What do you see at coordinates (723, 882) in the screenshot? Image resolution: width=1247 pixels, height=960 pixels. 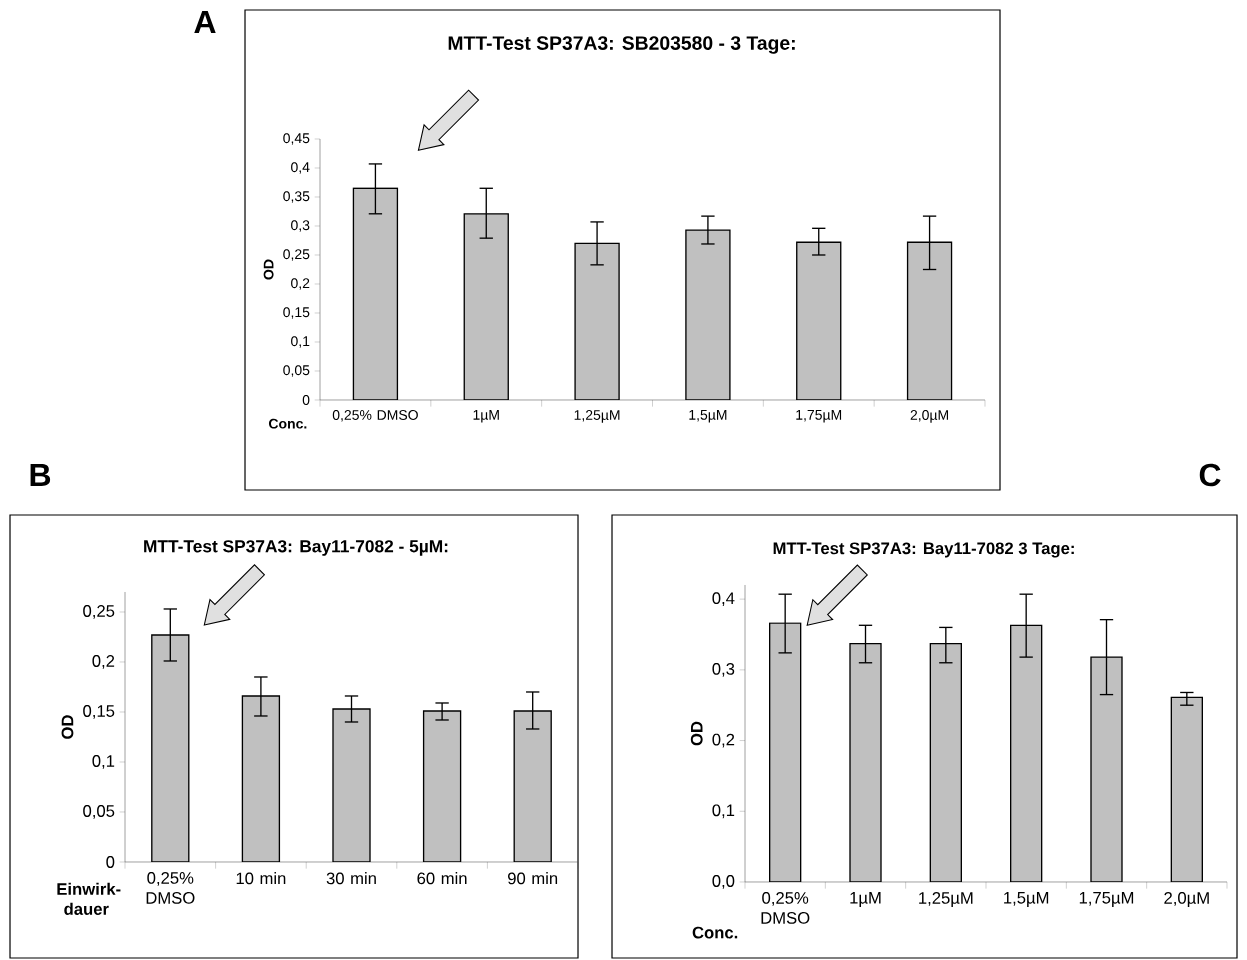 I see `y-tick-label: 0,0` at bounding box center [723, 882].